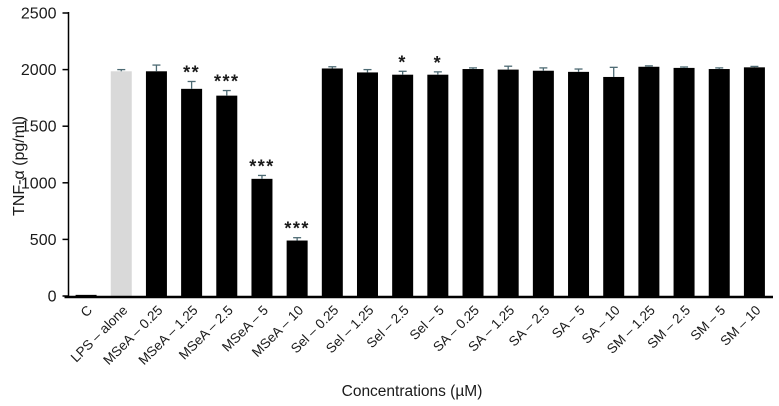 The width and height of the screenshot is (779, 406). What do you see at coordinates (39, 70) in the screenshot?
I see `y-tick-label: 2000` at bounding box center [39, 70].